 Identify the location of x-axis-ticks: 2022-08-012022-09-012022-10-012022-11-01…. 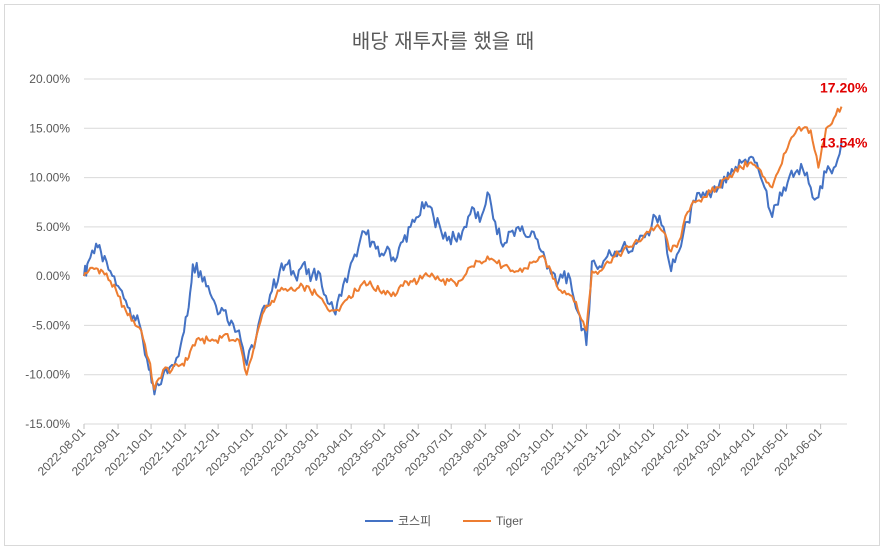
(430, 451).